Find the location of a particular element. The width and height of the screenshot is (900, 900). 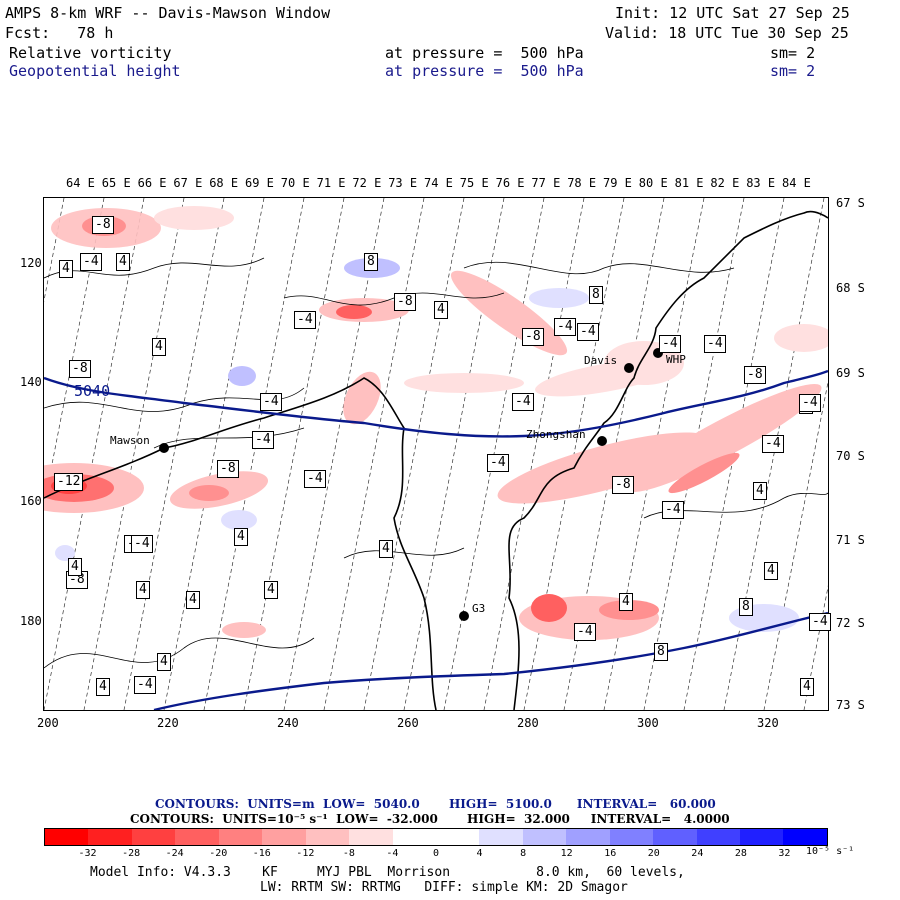

colorbar-label: -12 is located at coordinates (305, 853).